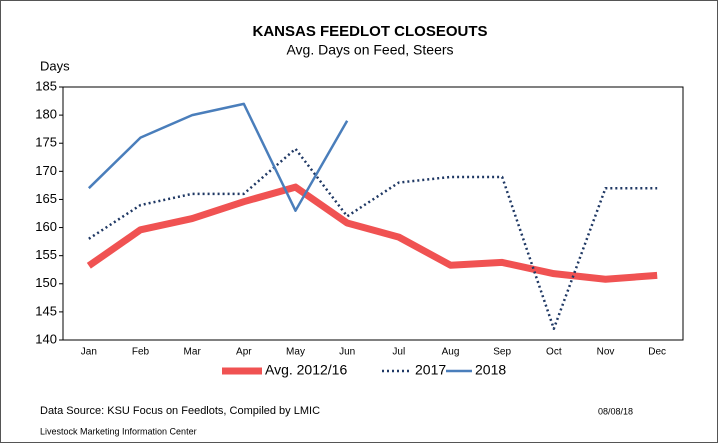 The image size is (718, 443). Describe the element at coordinates (141, 352) in the screenshot. I see `x-tick-label: Feb` at that location.